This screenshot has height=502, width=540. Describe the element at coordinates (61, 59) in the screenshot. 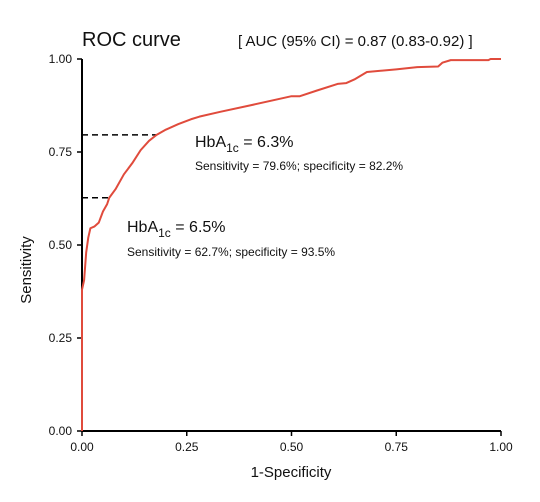

I see `y-tick-label: 1.00` at that location.